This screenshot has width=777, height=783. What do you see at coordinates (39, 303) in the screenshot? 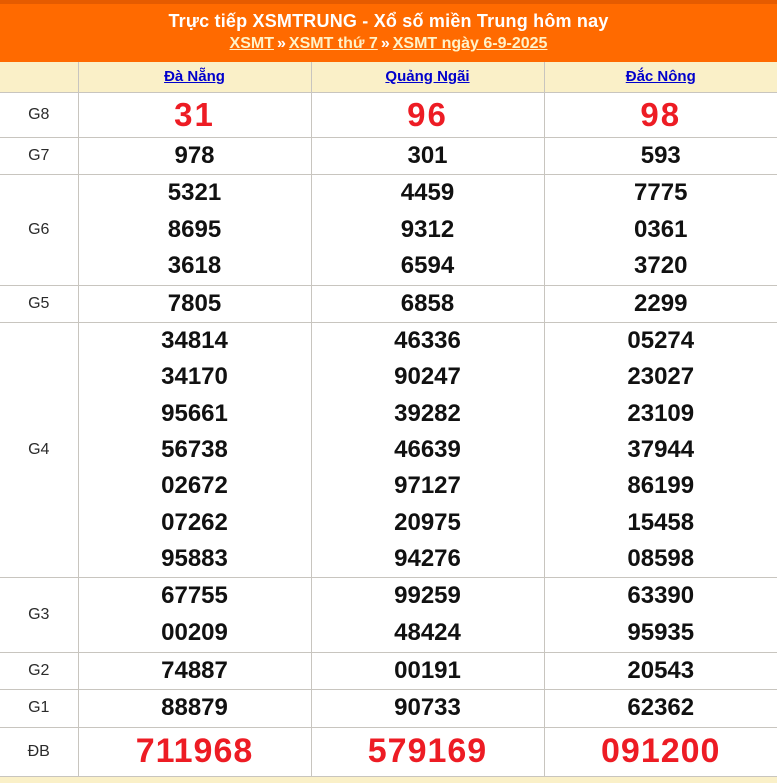
I see `prize-label-g5: G5` at bounding box center [39, 303].